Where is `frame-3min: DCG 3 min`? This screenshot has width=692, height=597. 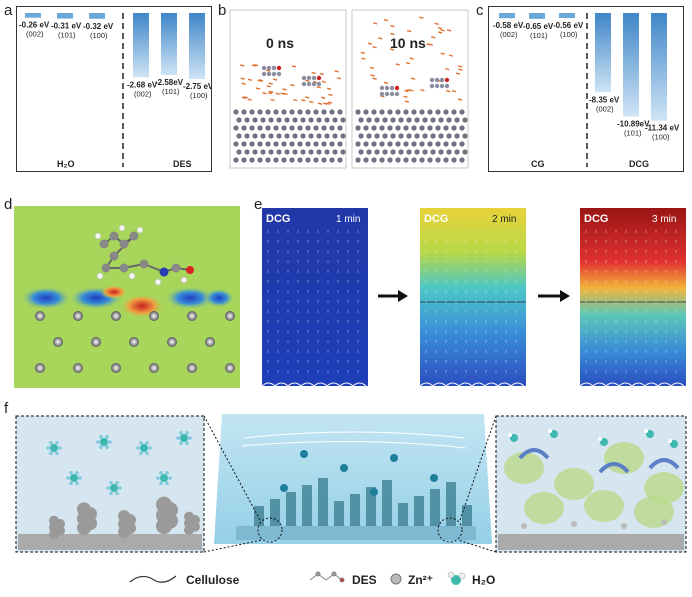
frame-3min: DCG 3 min is located at coordinates (632, 297).